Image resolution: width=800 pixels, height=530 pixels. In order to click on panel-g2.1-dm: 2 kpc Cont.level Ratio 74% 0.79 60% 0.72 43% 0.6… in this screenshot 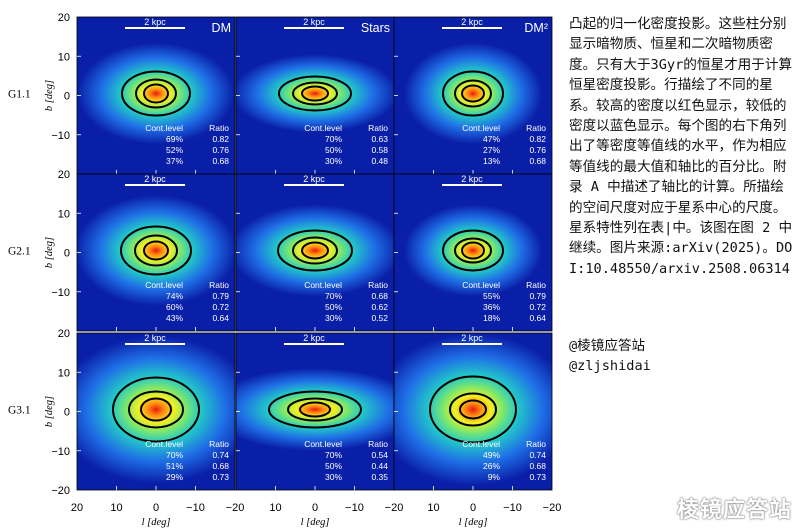, I will do `click(156, 252)`.